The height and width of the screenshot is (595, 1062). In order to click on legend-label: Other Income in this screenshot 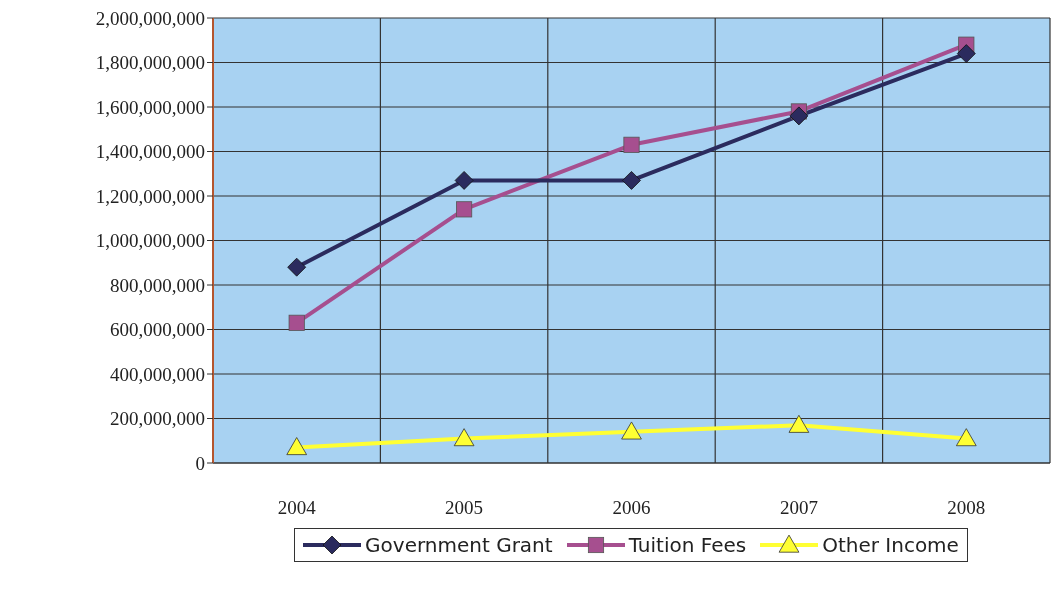, I will do `click(890, 545)`.